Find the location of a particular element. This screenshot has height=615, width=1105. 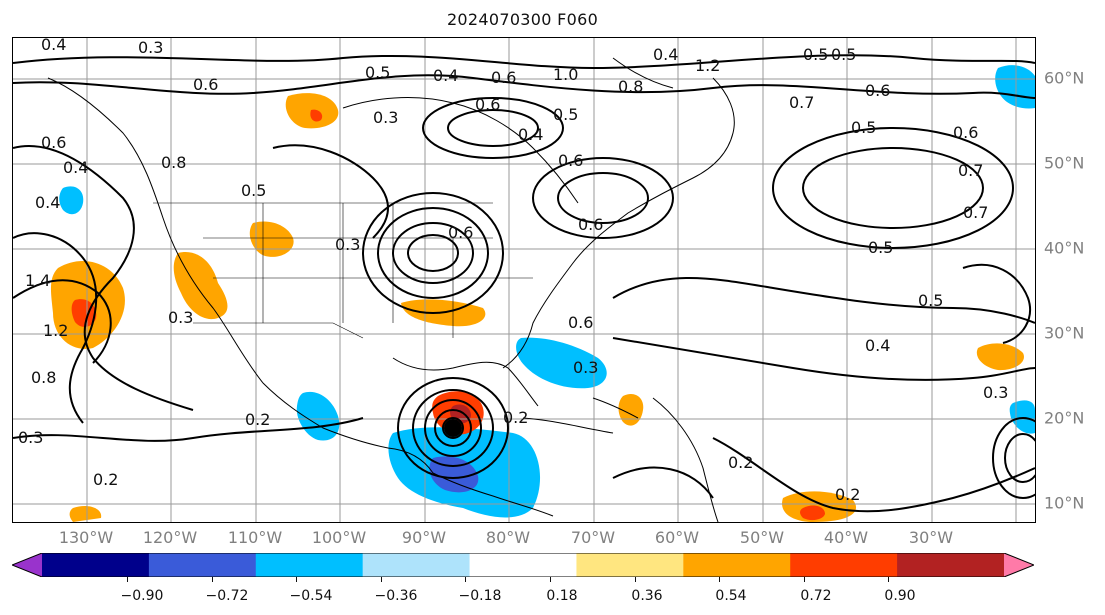

colorbar is located at coordinates (523, 565).